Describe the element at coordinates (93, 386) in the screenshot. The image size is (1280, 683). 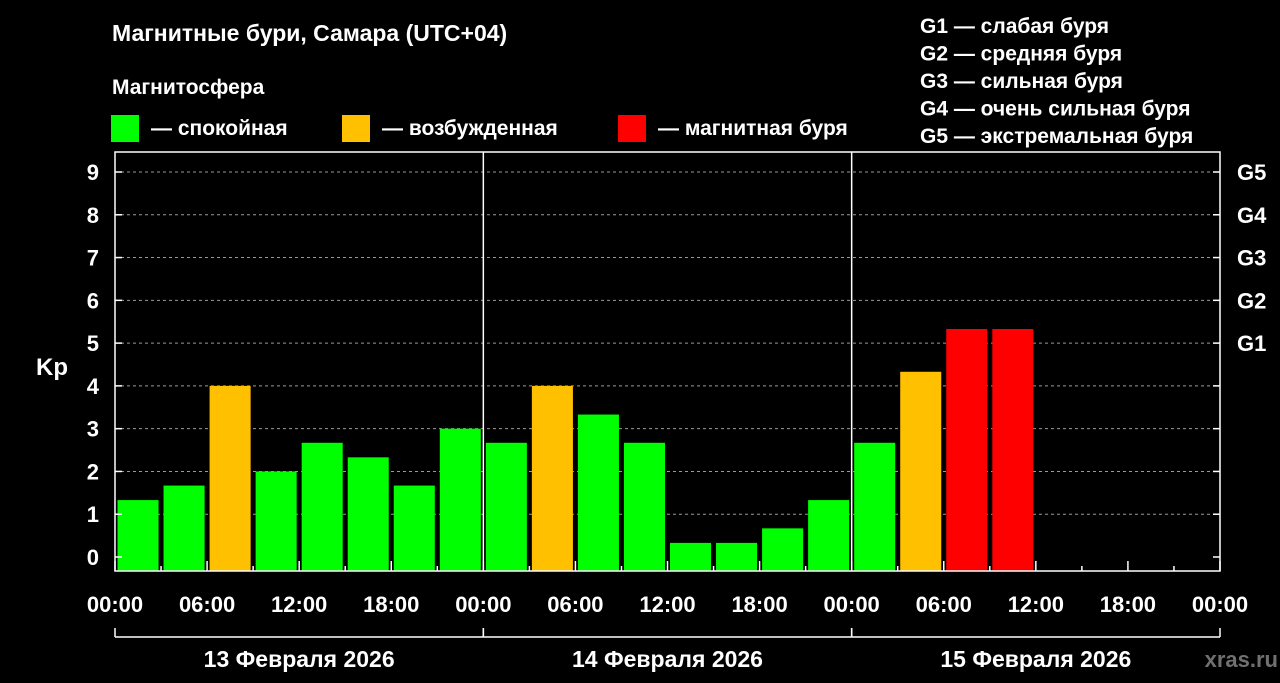
I see `y-tick-label: 4` at that location.